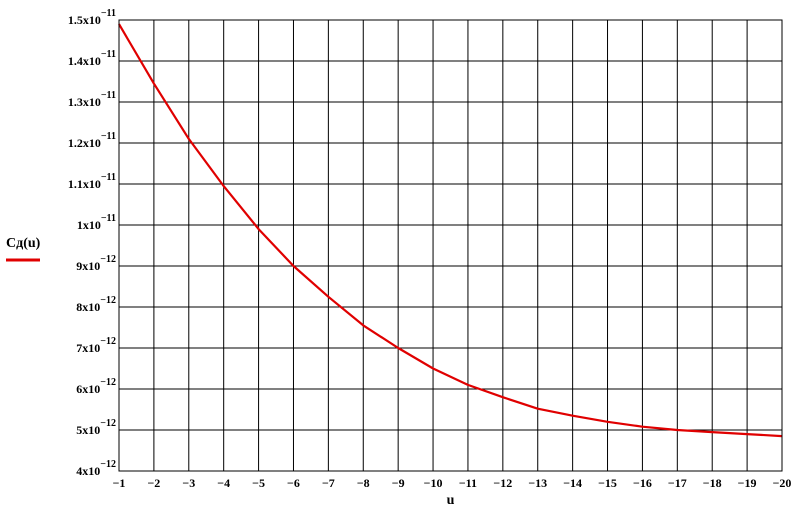 The width and height of the screenshot is (805, 512). I want to click on x-tick-label: −10, so click(433, 483).